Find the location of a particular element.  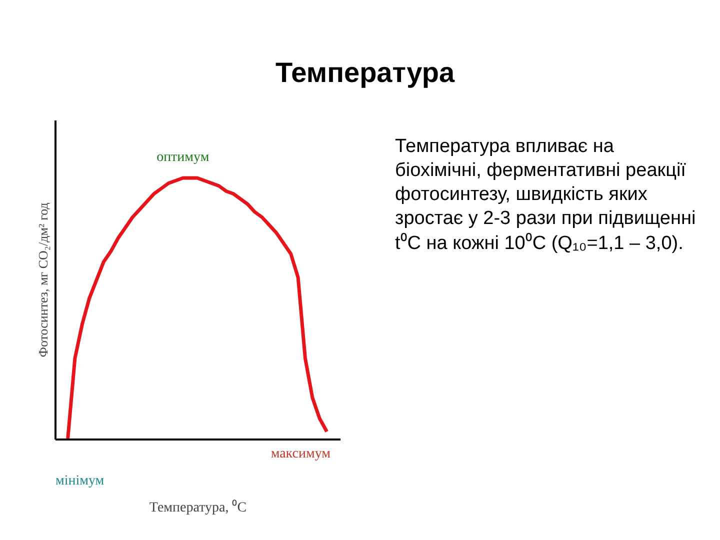

x-axis-title: Температура, ⁰С is located at coordinates (198, 508).